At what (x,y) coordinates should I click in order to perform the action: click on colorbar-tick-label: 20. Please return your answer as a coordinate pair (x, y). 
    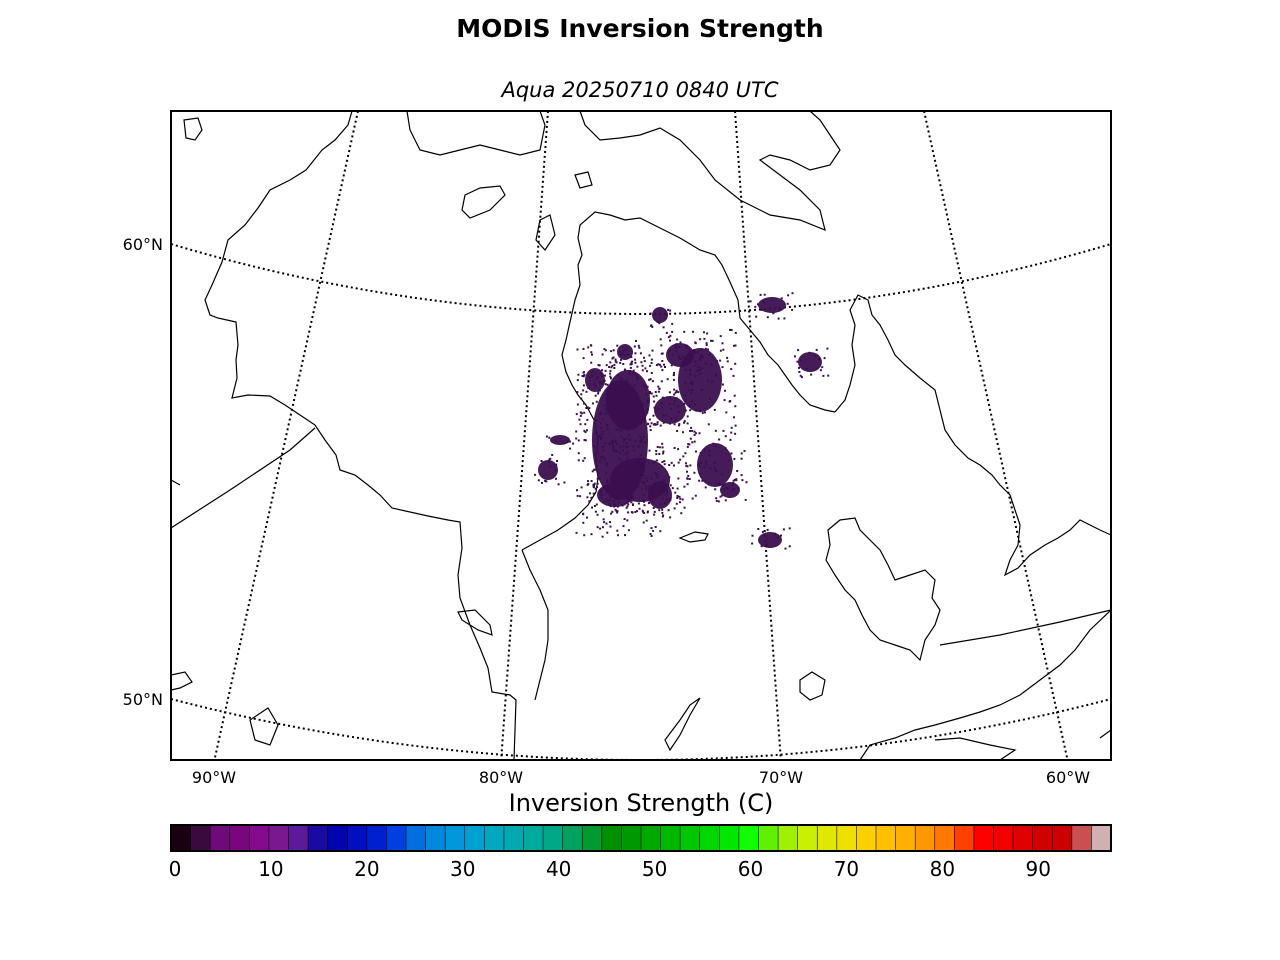
    Looking at the image, I should click on (366, 869).